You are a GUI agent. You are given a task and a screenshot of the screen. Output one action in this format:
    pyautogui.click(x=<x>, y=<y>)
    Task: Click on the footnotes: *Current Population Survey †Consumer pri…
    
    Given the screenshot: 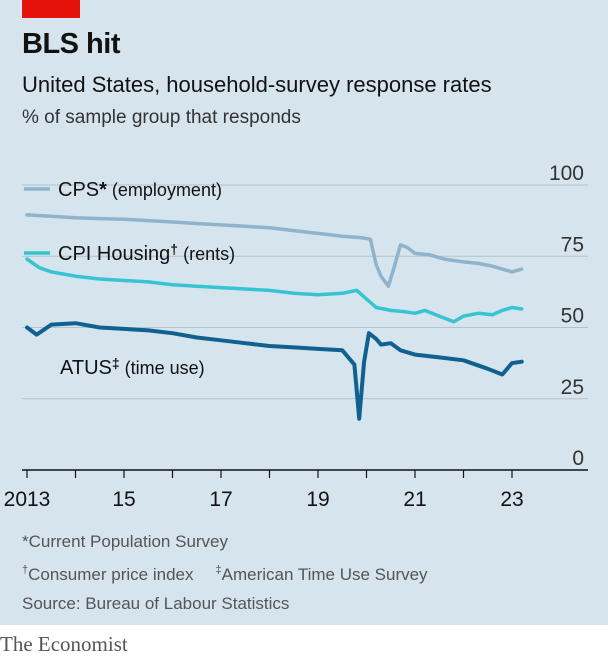 What is the action you would take?
    pyautogui.click(x=225, y=572)
    